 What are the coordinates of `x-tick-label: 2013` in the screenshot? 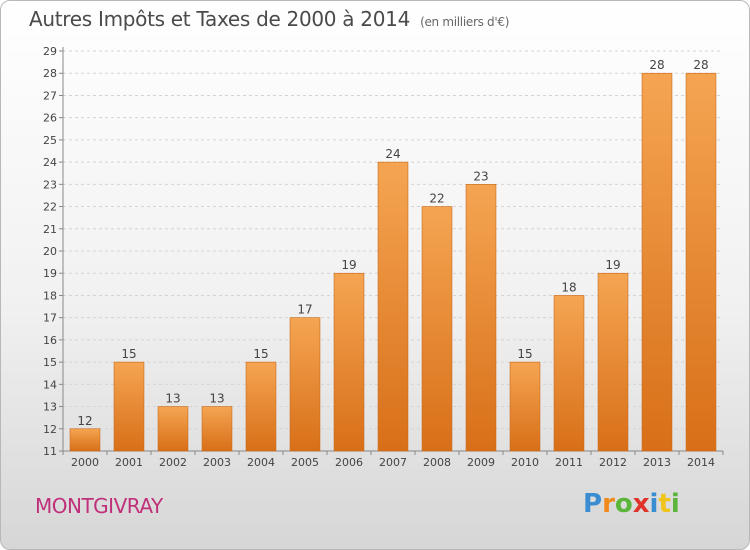 It's located at (657, 462).